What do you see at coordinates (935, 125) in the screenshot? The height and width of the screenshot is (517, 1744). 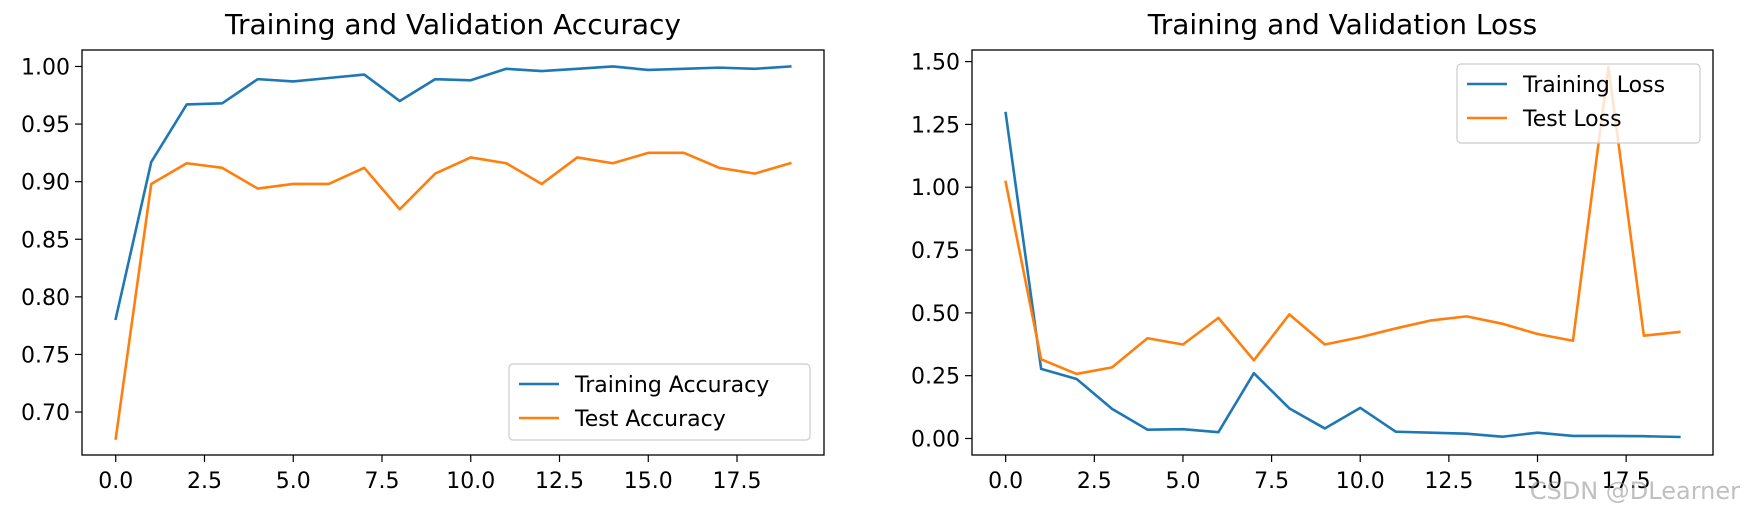 I see `y-tick-label: 1.25` at bounding box center [935, 125].